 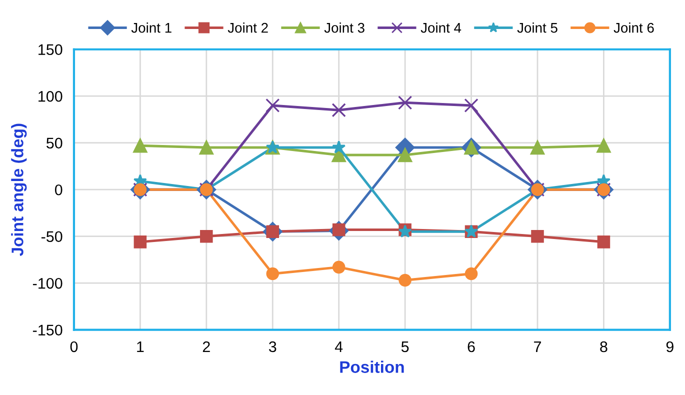 What do you see at coordinates (50, 50) in the screenshot?
I see `y-tick-label: 150` at bounding box center [50, 50].